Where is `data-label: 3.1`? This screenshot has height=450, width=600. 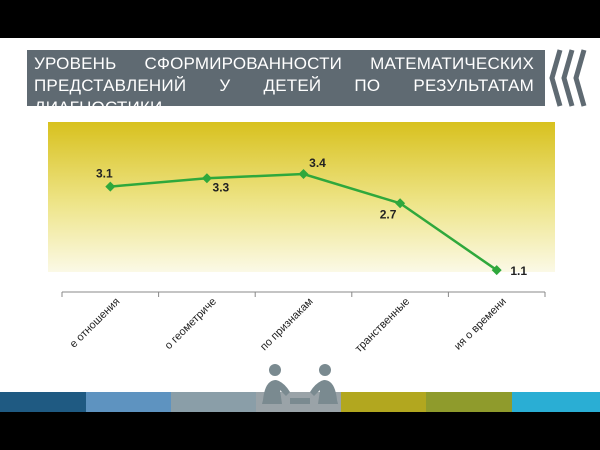
data-label: 3.1 is located at coordinates (104, 174).